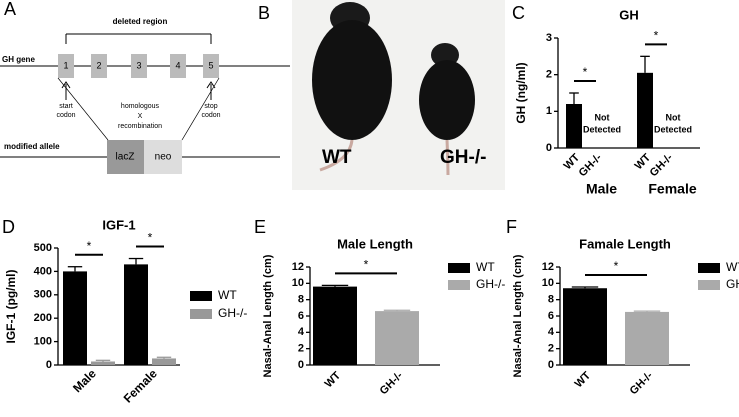 This screenshot has width=739, height=417. I want to click on y-tick-label: 1, so click(549, 111).